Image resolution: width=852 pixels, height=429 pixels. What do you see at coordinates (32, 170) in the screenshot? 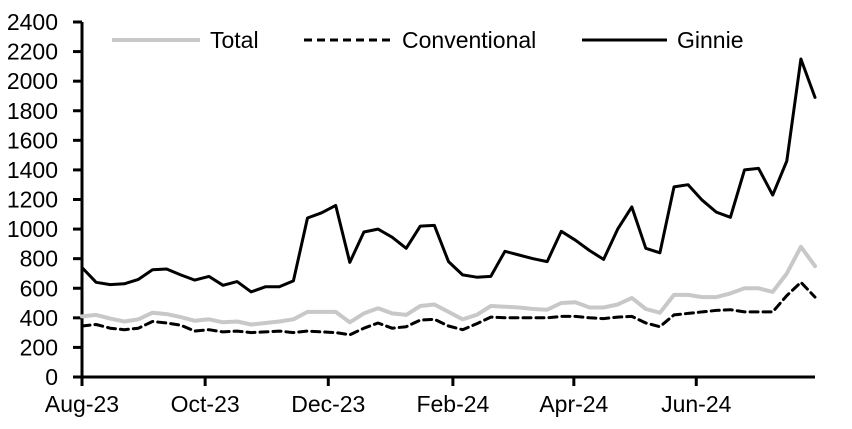
I see `y-tick-label: 1400` at bounding box center [32, 170].